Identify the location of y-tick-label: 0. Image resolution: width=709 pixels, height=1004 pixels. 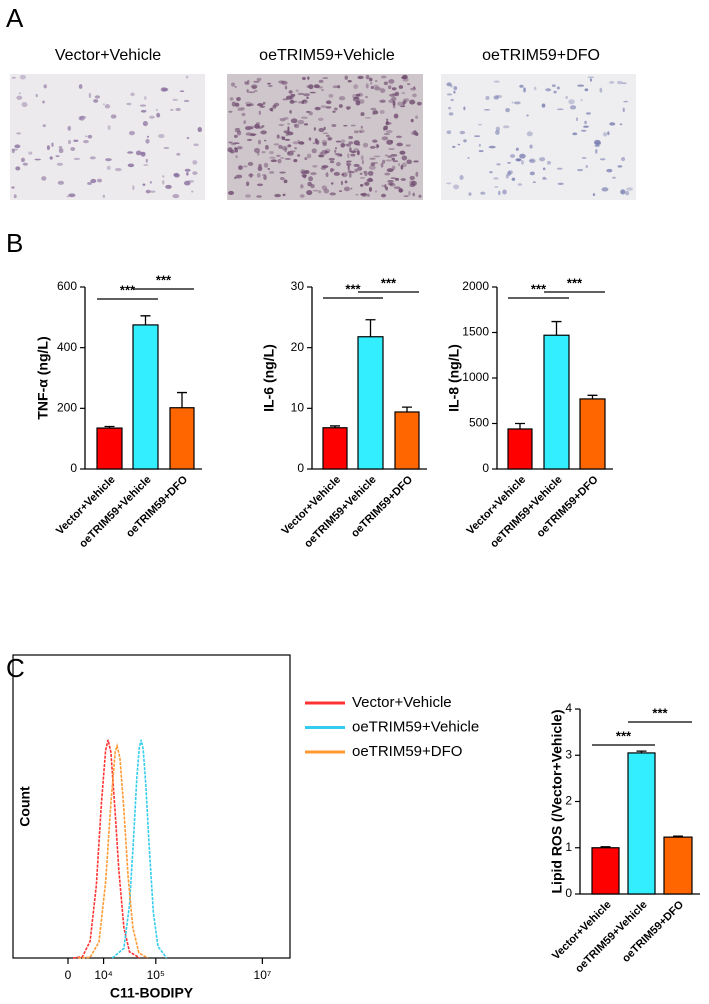
(485, 468).